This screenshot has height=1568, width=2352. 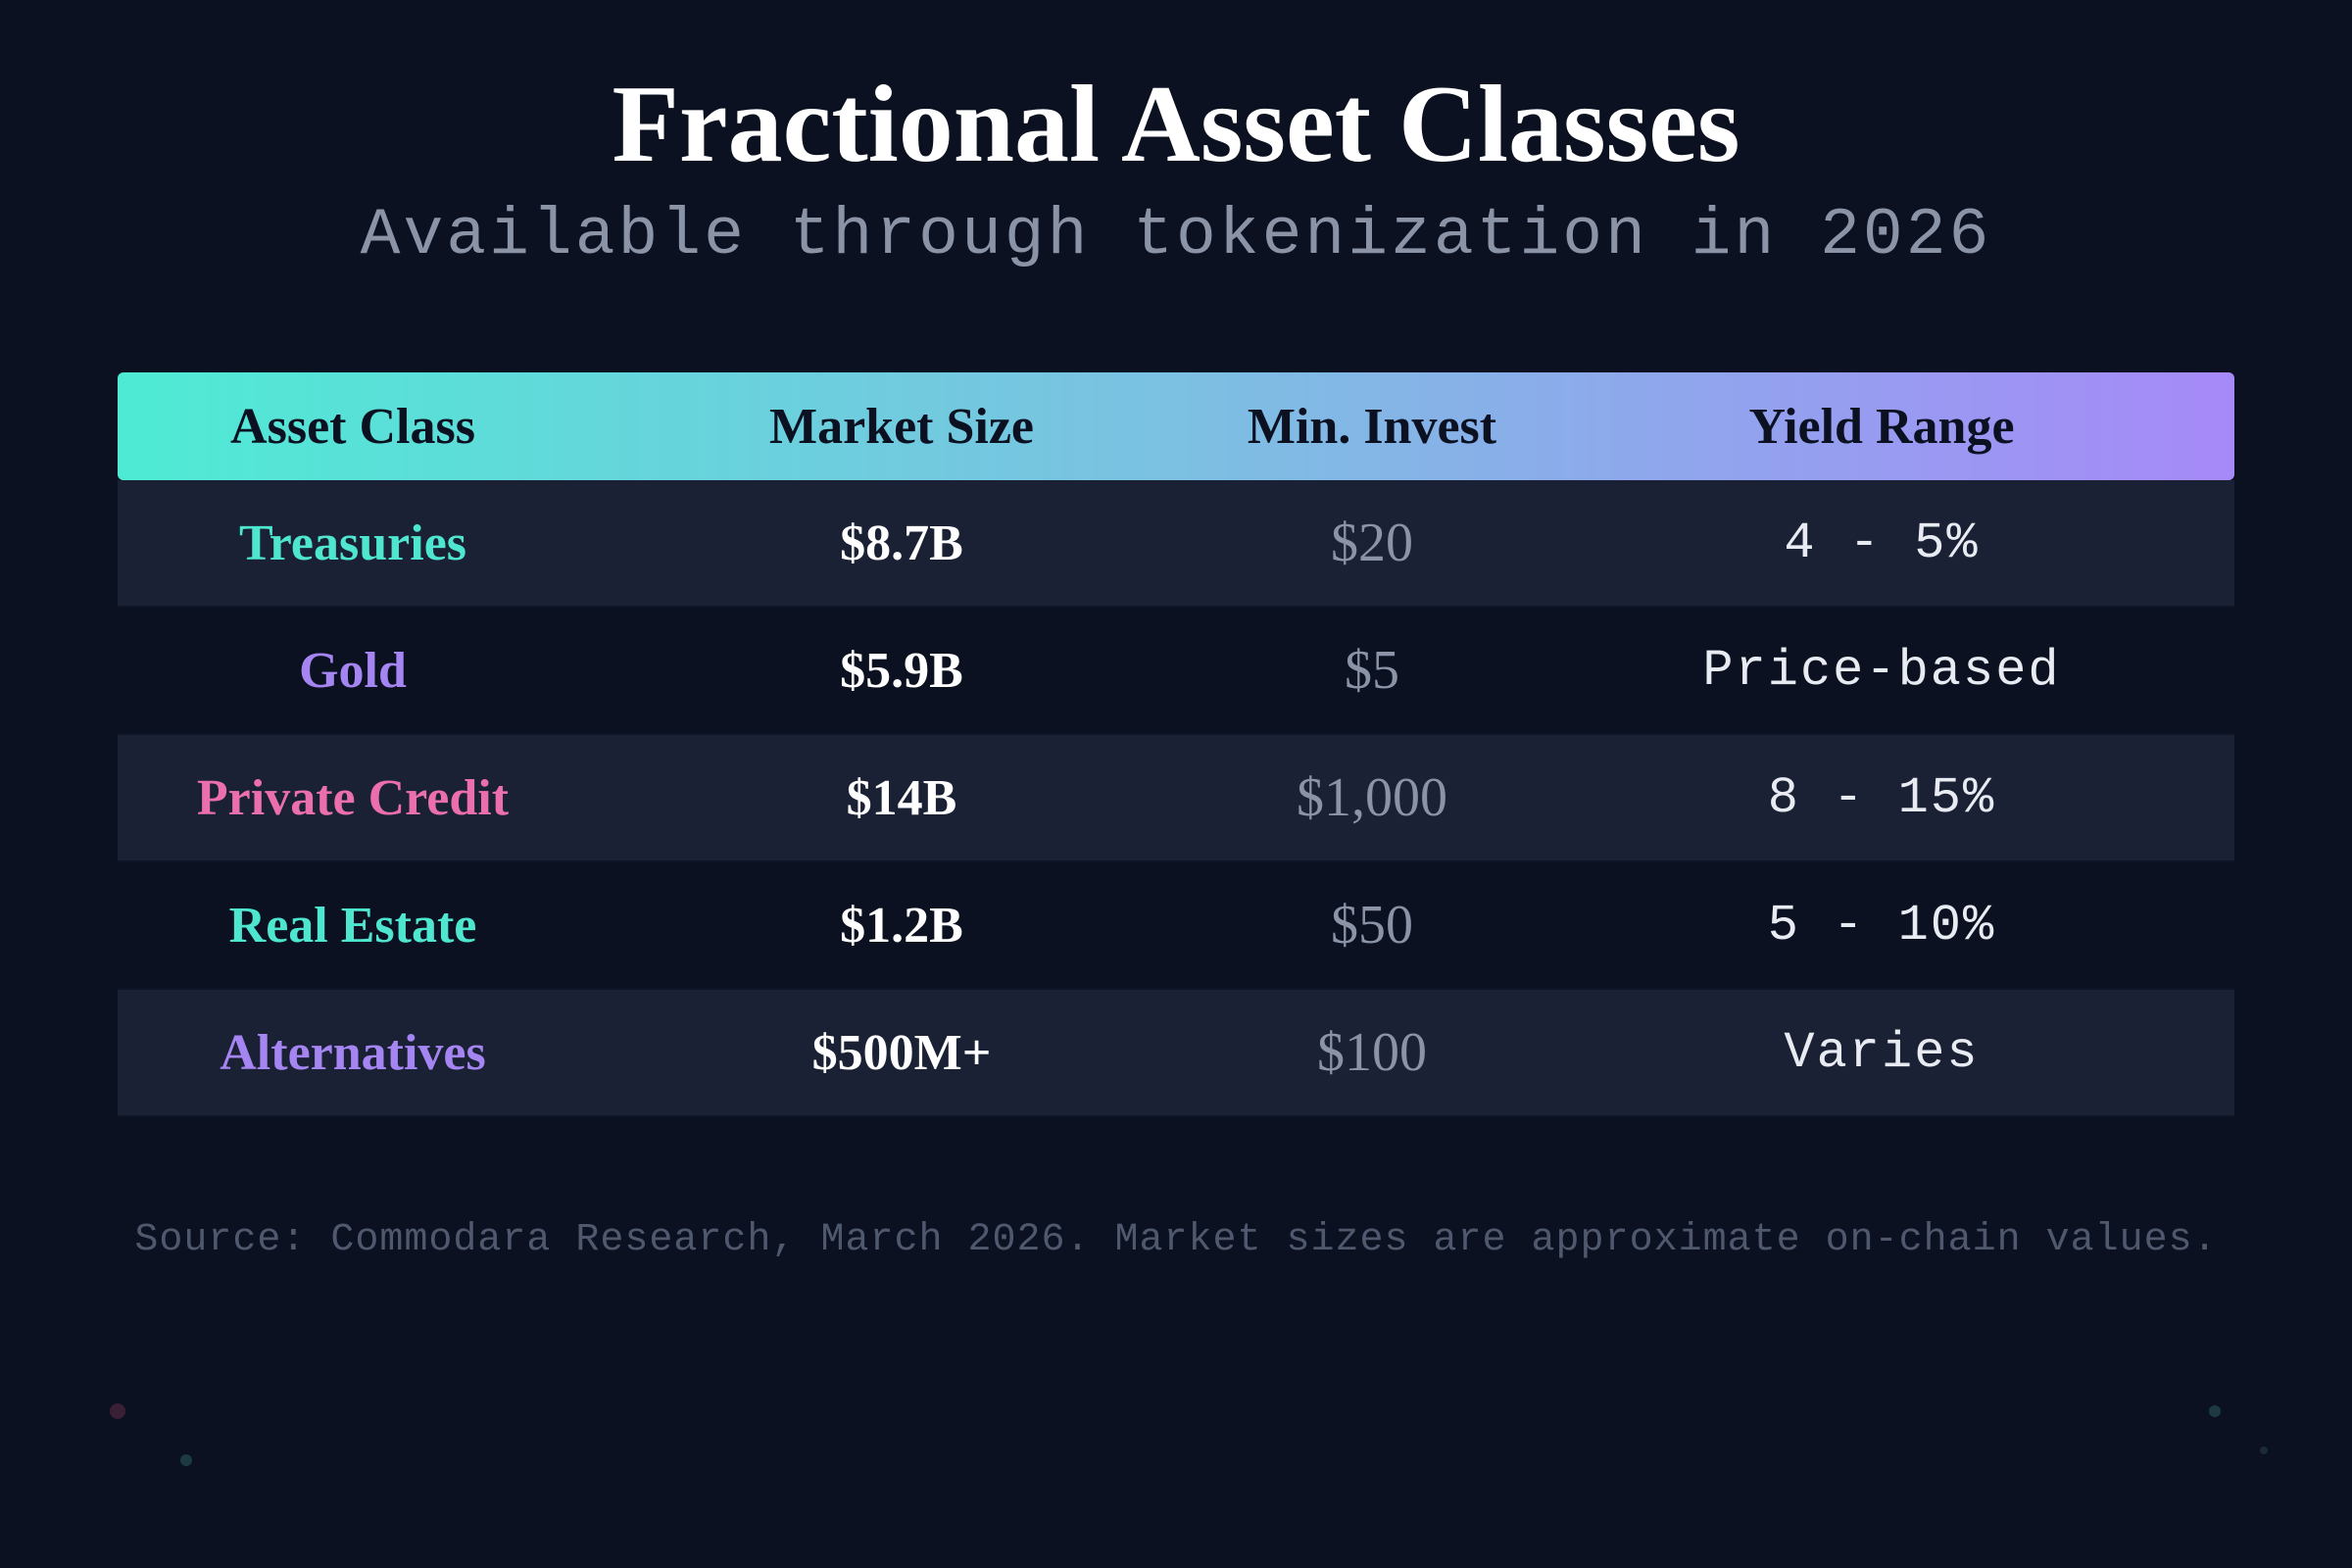 I want to click on table-row: Private Credit $14B $1,000 8 - 15%, so click(x=1176, y=798).